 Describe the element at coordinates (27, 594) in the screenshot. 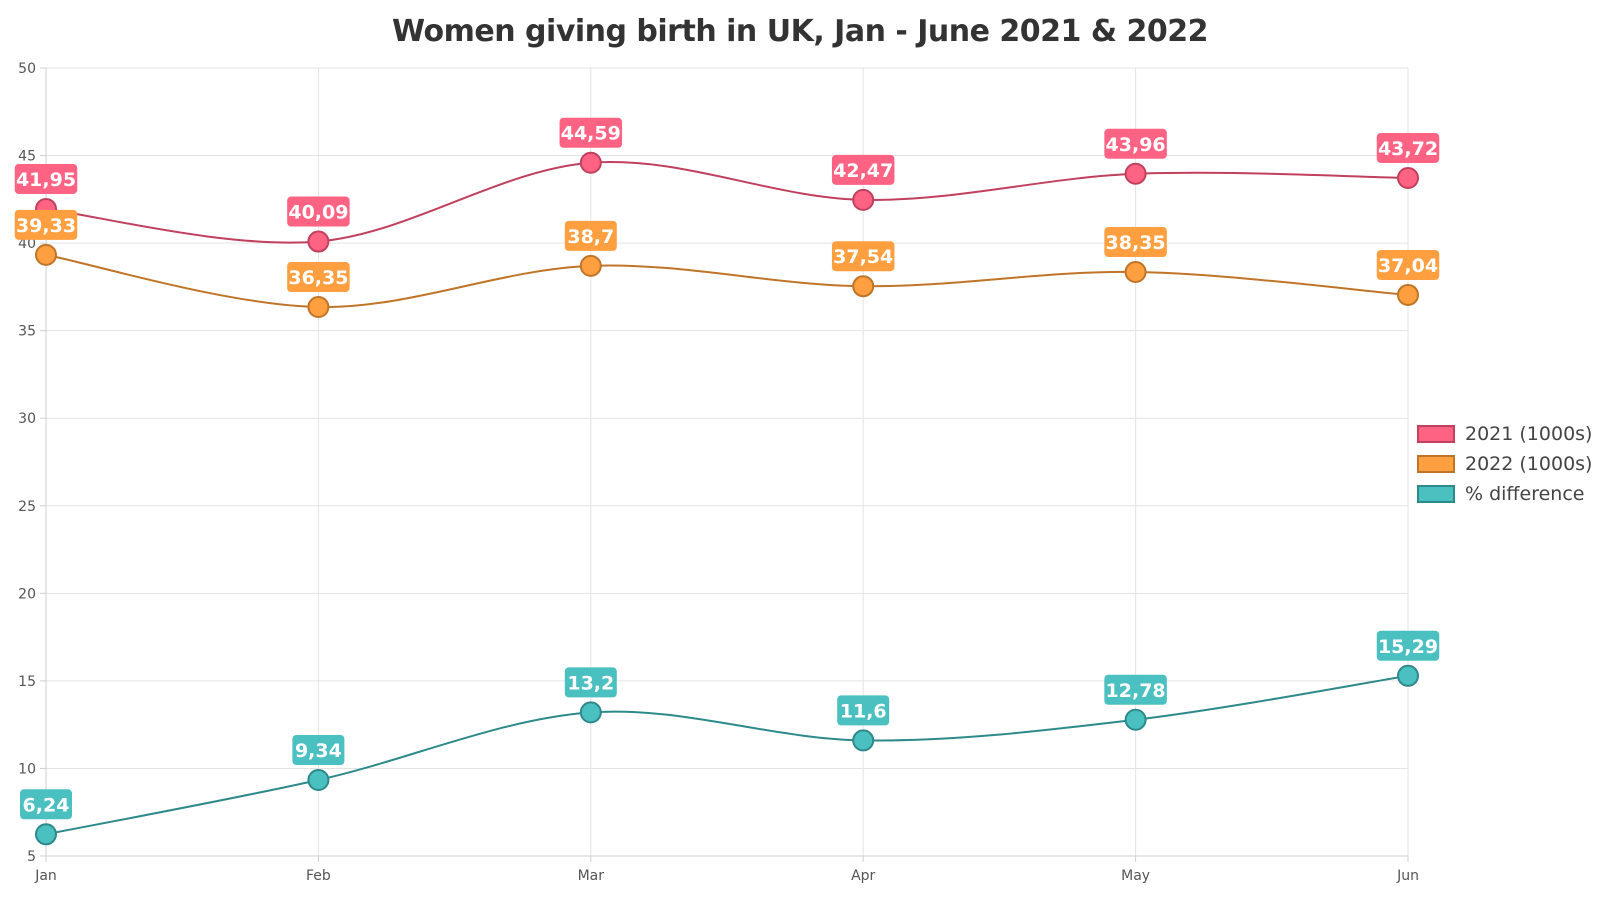

I see `y-tick-label: 20` at that location.